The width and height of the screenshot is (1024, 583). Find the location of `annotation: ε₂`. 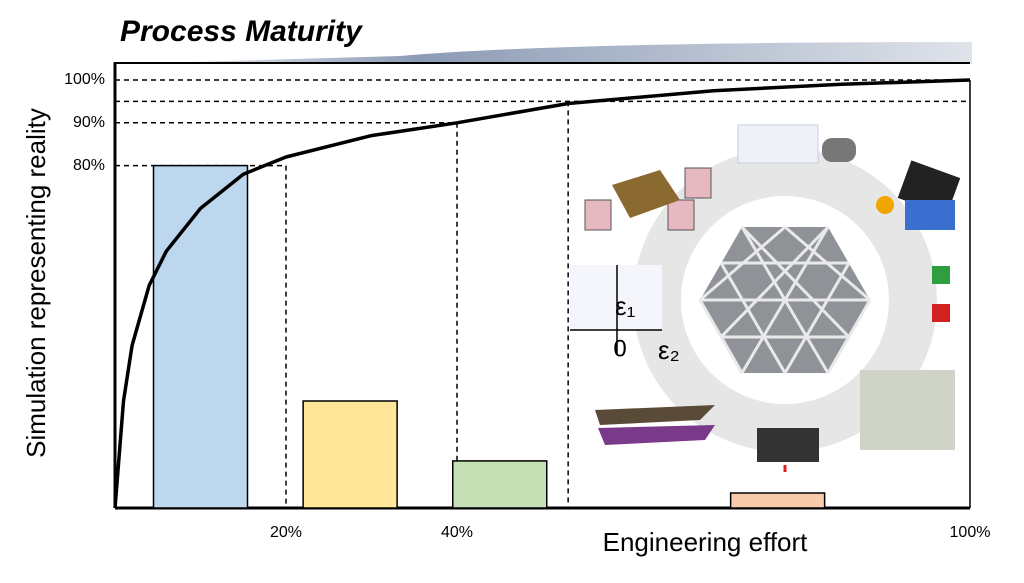

annotation: ε₂ is located at coordinates (669, 350).